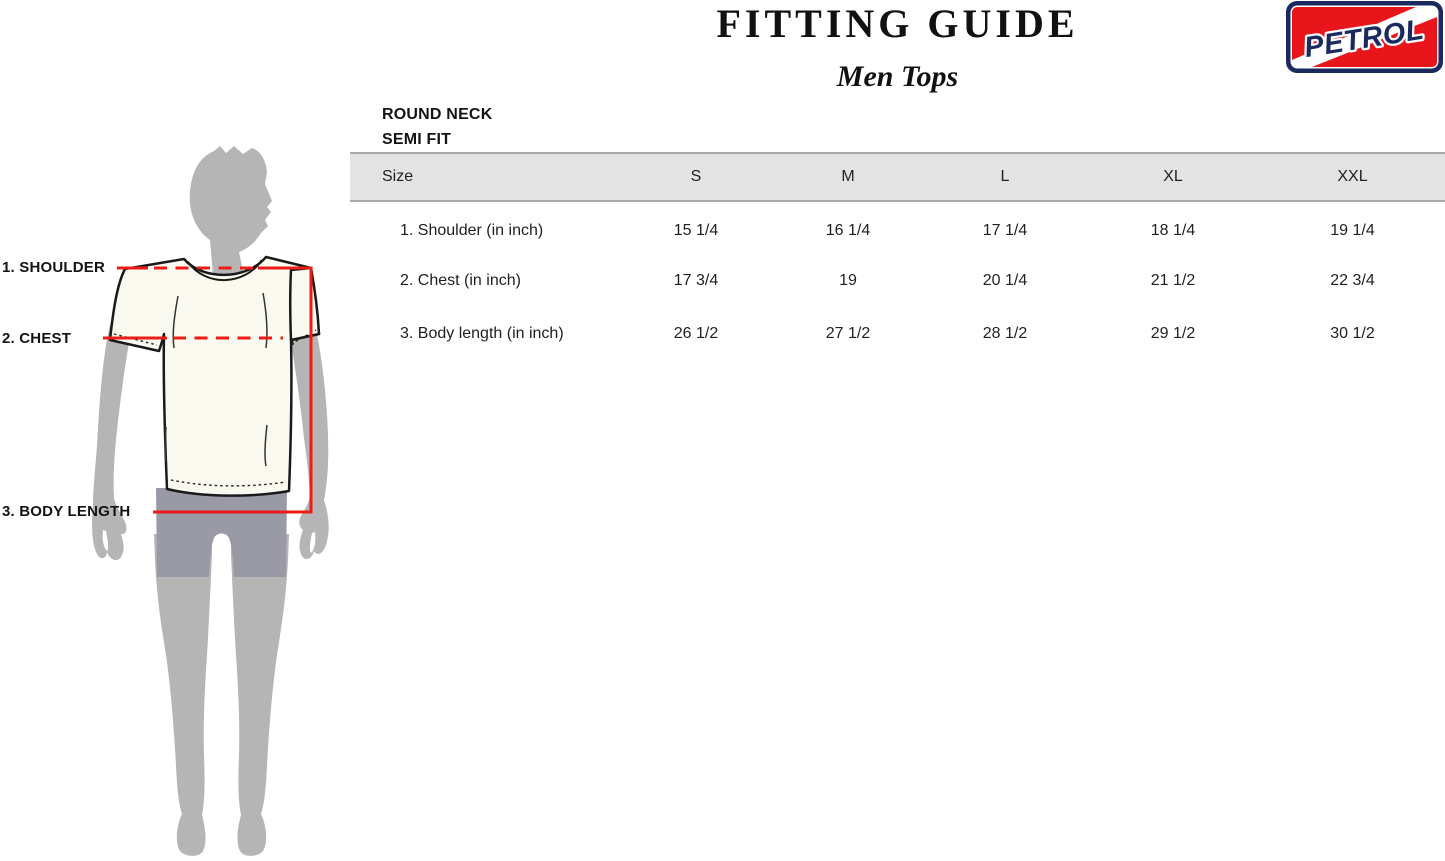 Image resolution: width=1445 pixels, height=861 pixels. I want to click on col-header-xl: XL, so click(1173, 176).